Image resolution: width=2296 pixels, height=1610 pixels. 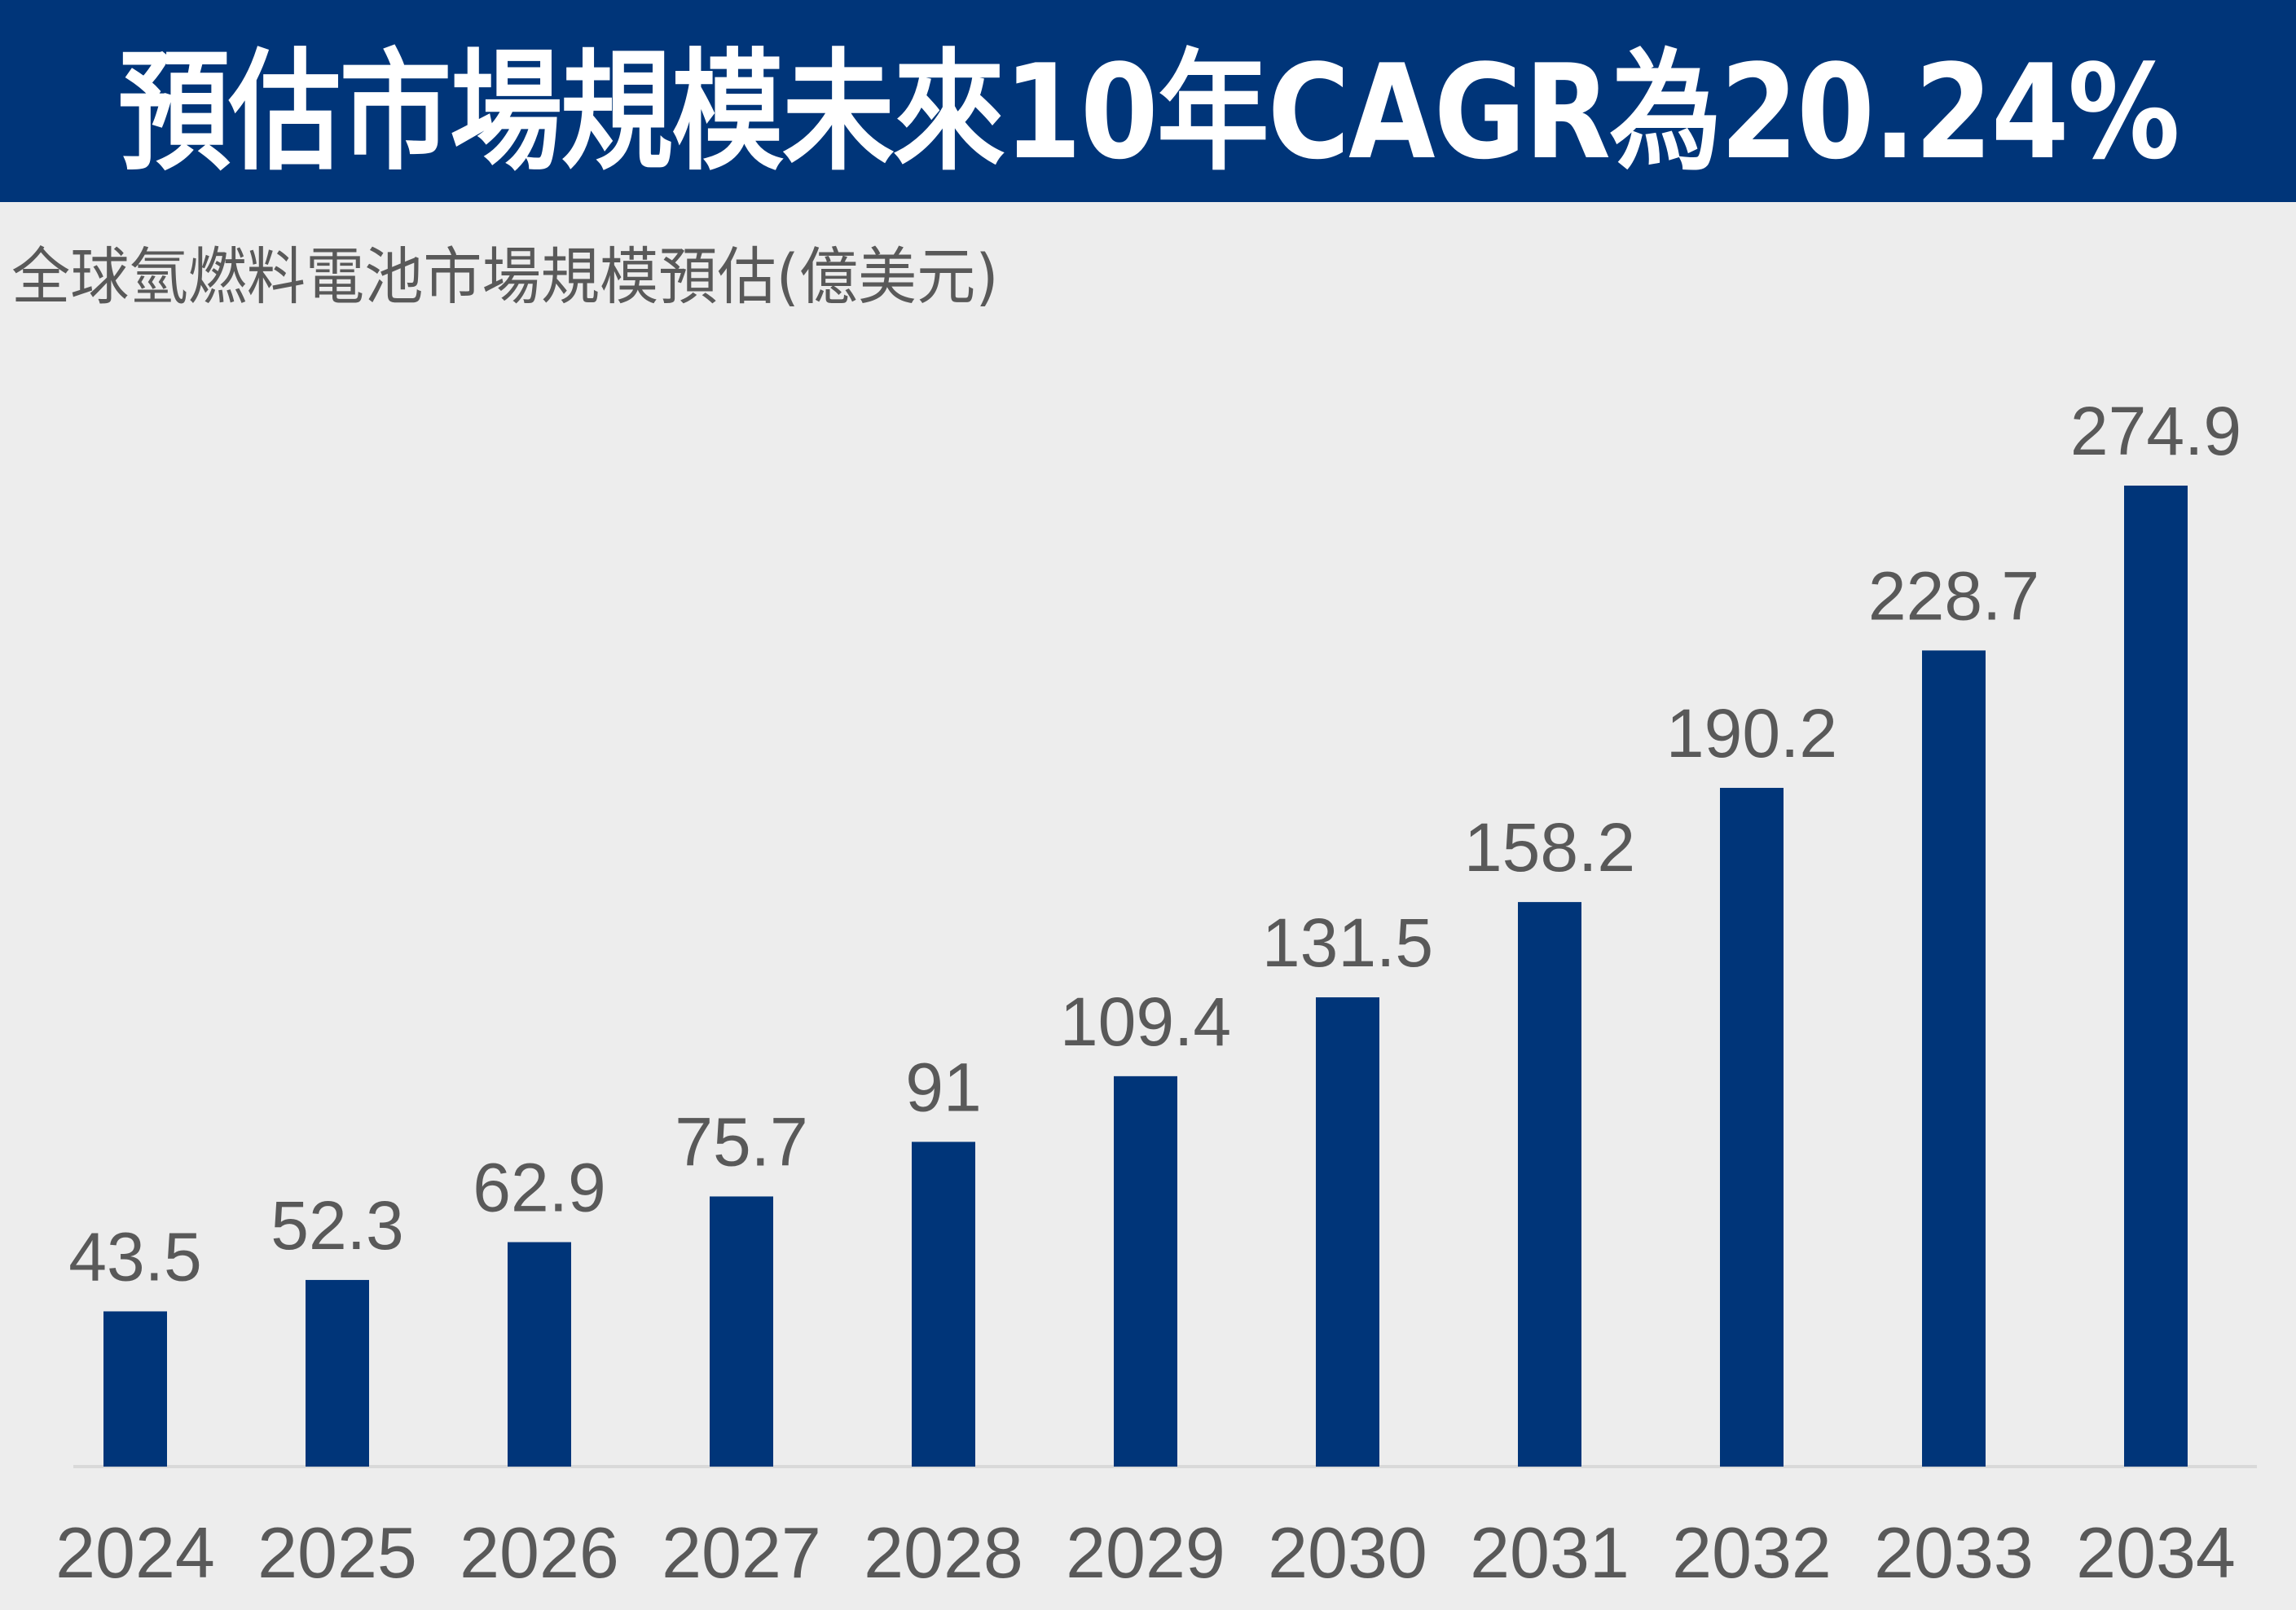 I want to click on x-tick-2028: 2028, so click(x=943, y=1552).